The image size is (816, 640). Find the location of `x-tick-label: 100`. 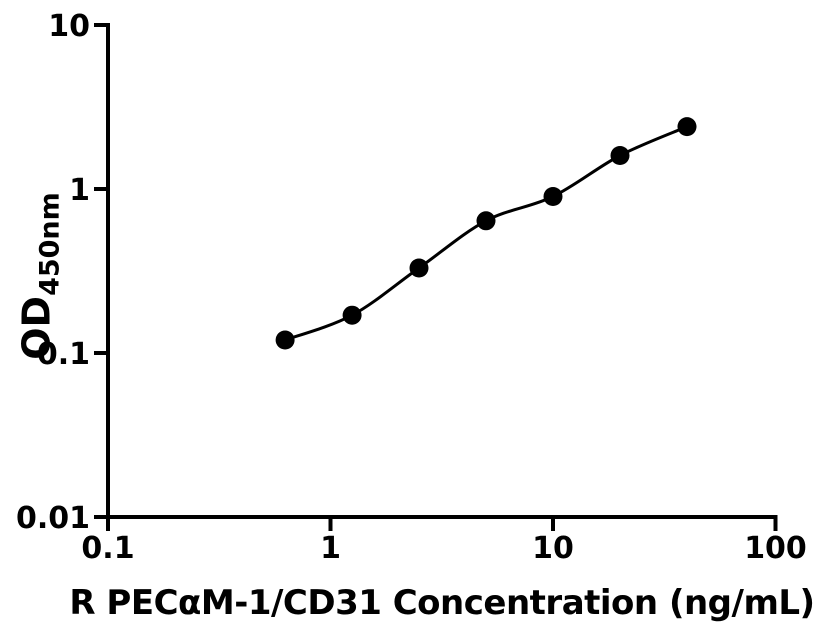

x-tick-label: 100 is located at coordinates (775, 548).